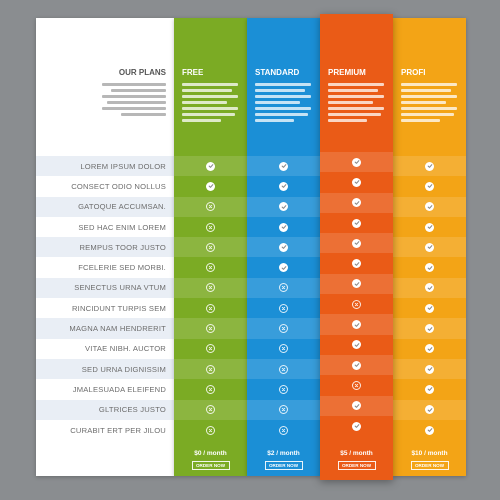  I want to click on feature-label: MAGNA NAM HENDRERIT, so click(117, 329).